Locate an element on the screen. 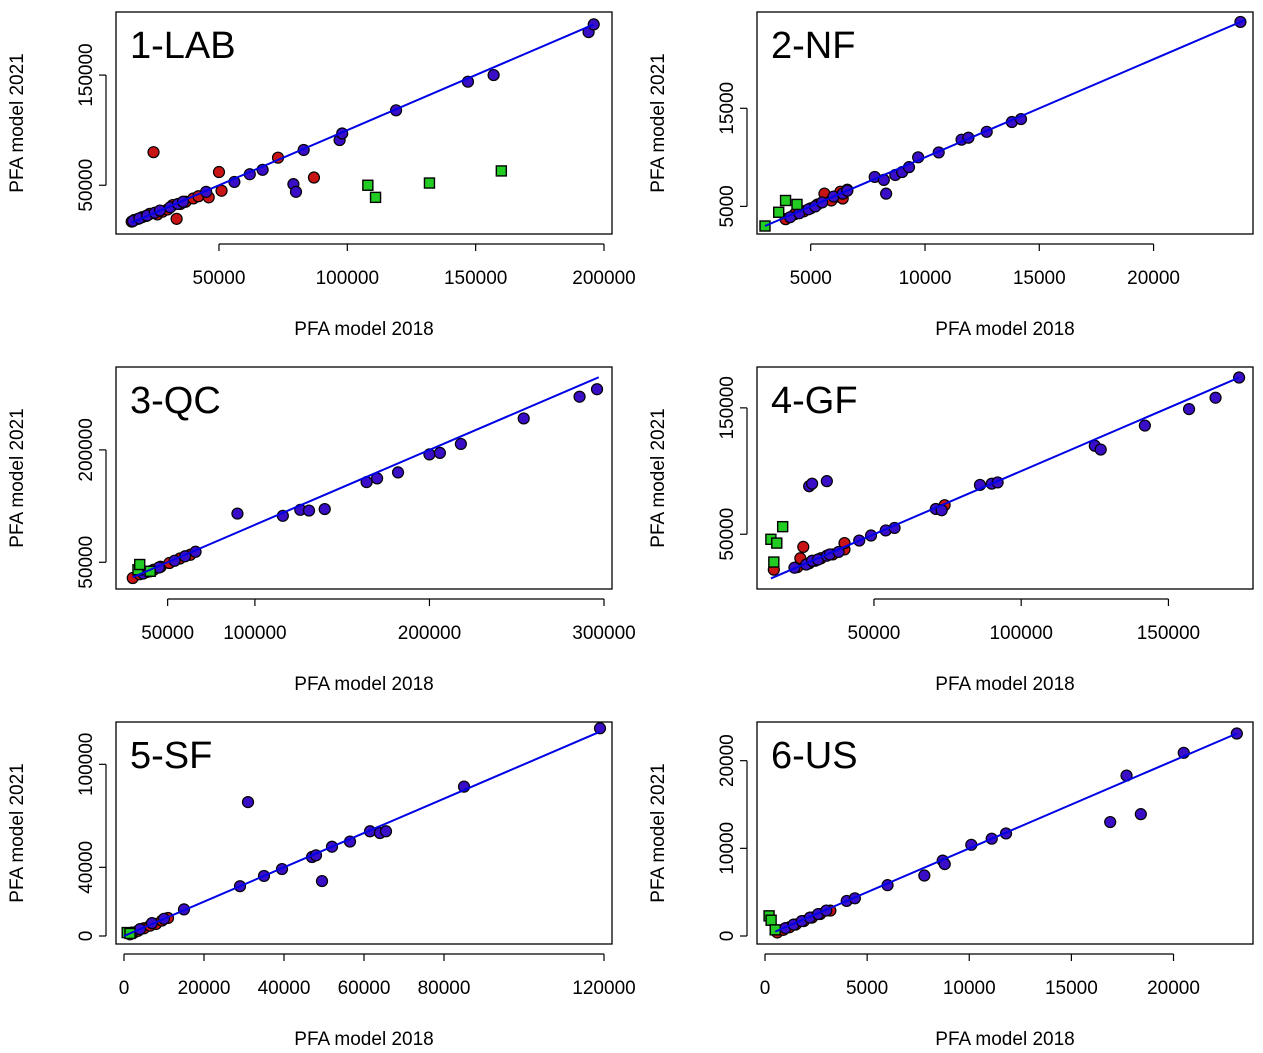 The image size is (1263, 1053). y-tick-label: 10000 is located at coordinates (727, 848).